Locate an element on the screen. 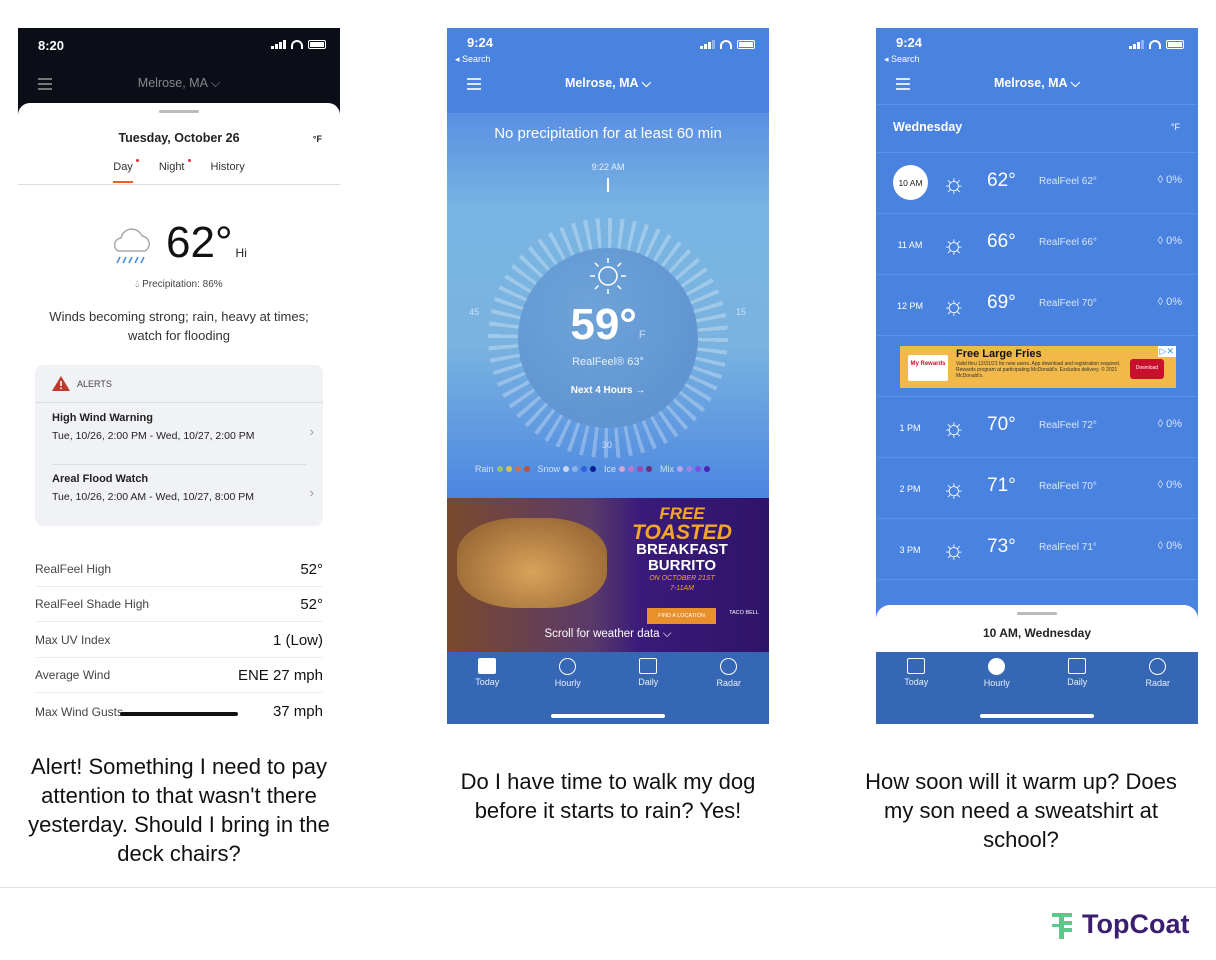 This screenshot has width=1216, height=960. detail-label: RealFeel High is located at coordinates (73, 569).